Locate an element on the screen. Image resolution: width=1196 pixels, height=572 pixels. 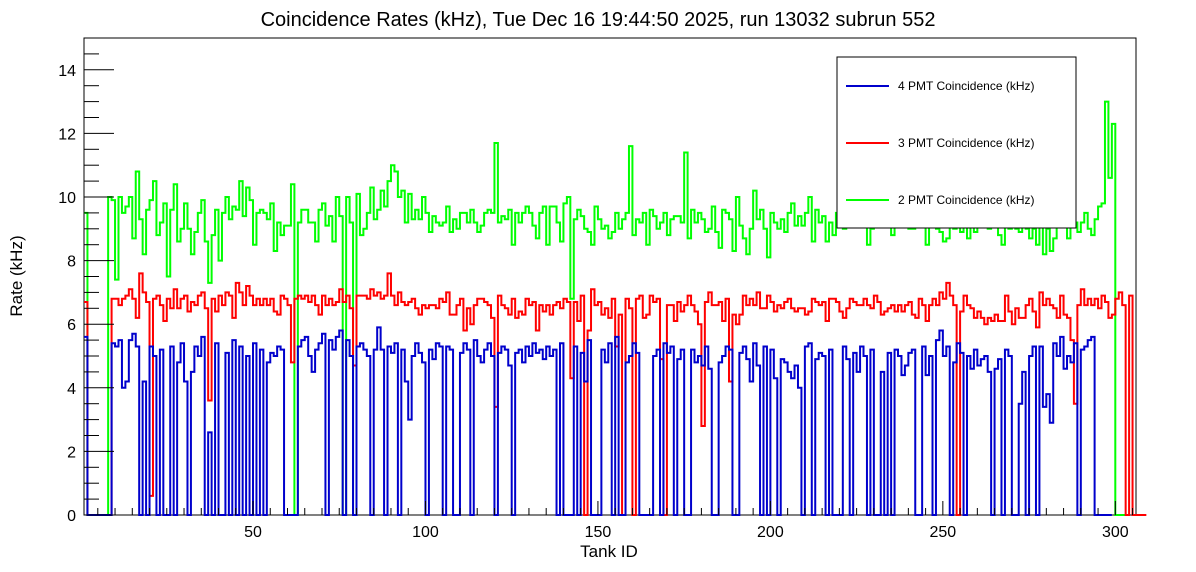
y-tick-label: 2 is located at coordinates (71, 452).